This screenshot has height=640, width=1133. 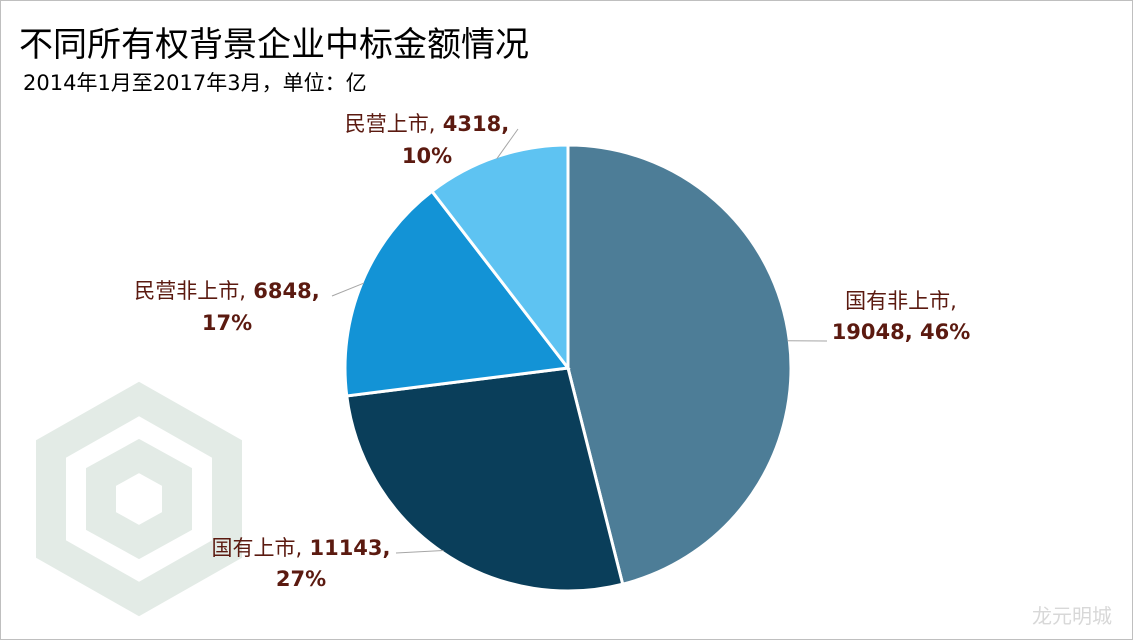 What do you see at coordinates (274, 45) in the screenshot?
I see `chart-title: 不同所有权背景企业中标金额情况` at bounding box center [274, 45].